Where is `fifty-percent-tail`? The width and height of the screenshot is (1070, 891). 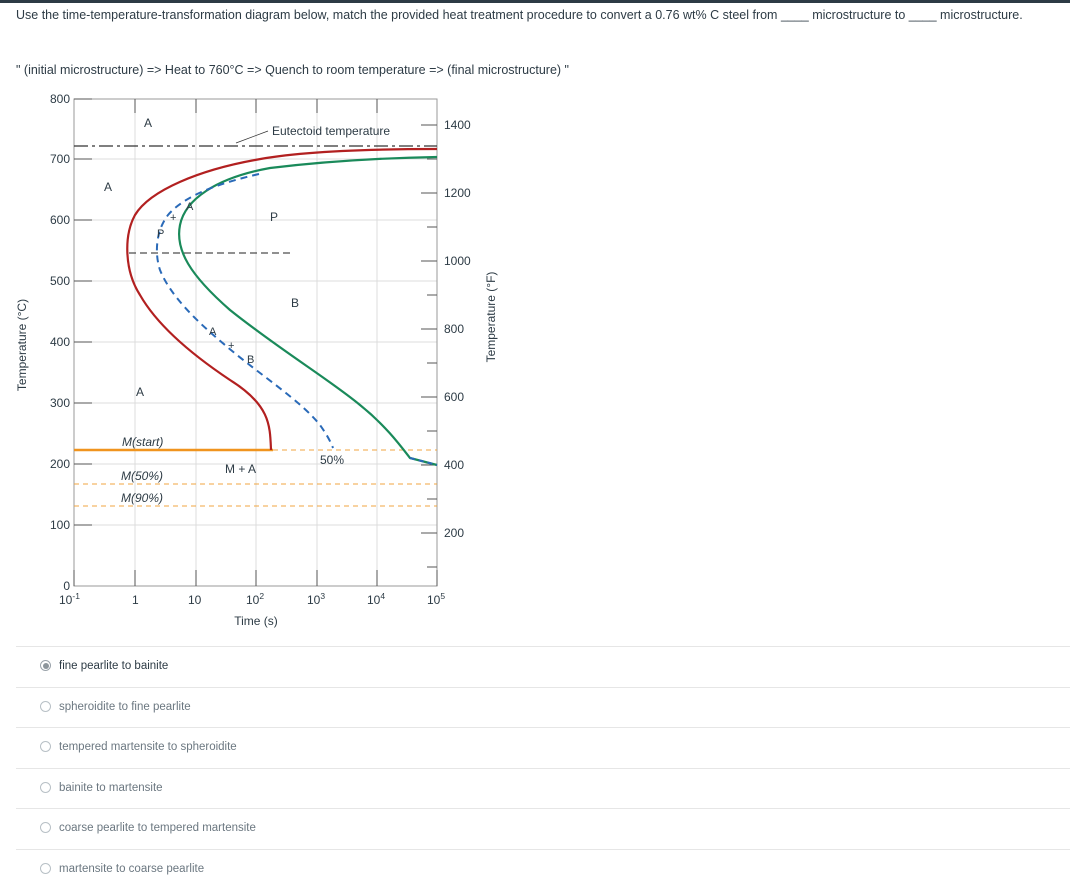
fifty-percent-tail is located at coordinates (423, 461).